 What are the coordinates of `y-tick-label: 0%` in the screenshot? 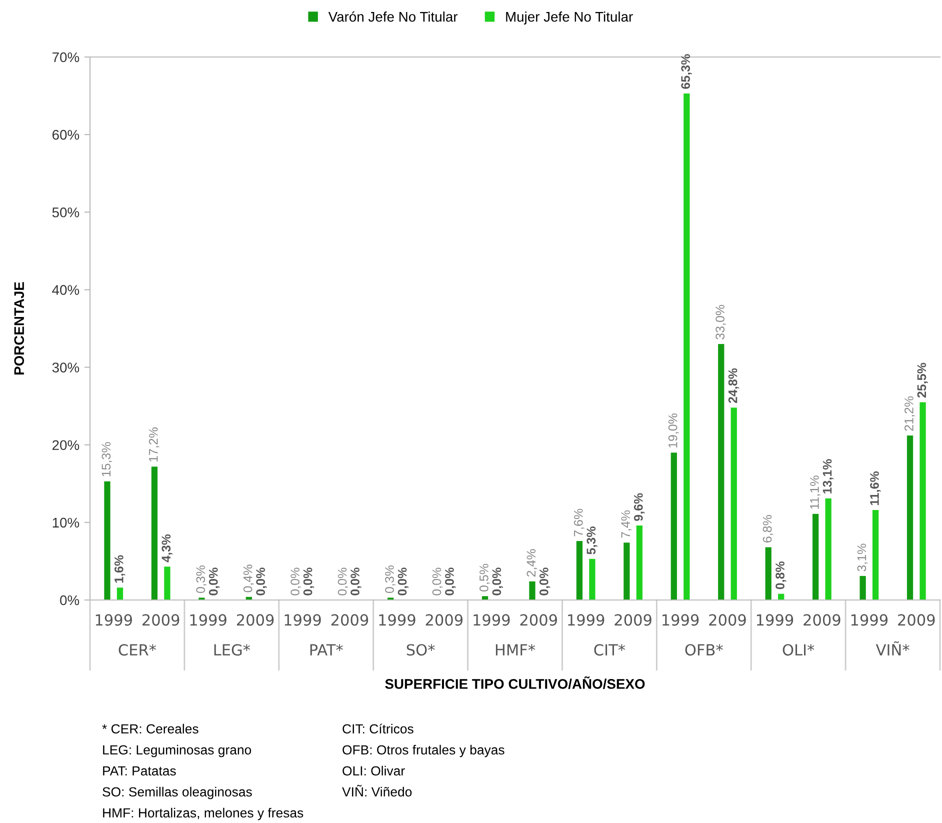 It's located at (70, 600).